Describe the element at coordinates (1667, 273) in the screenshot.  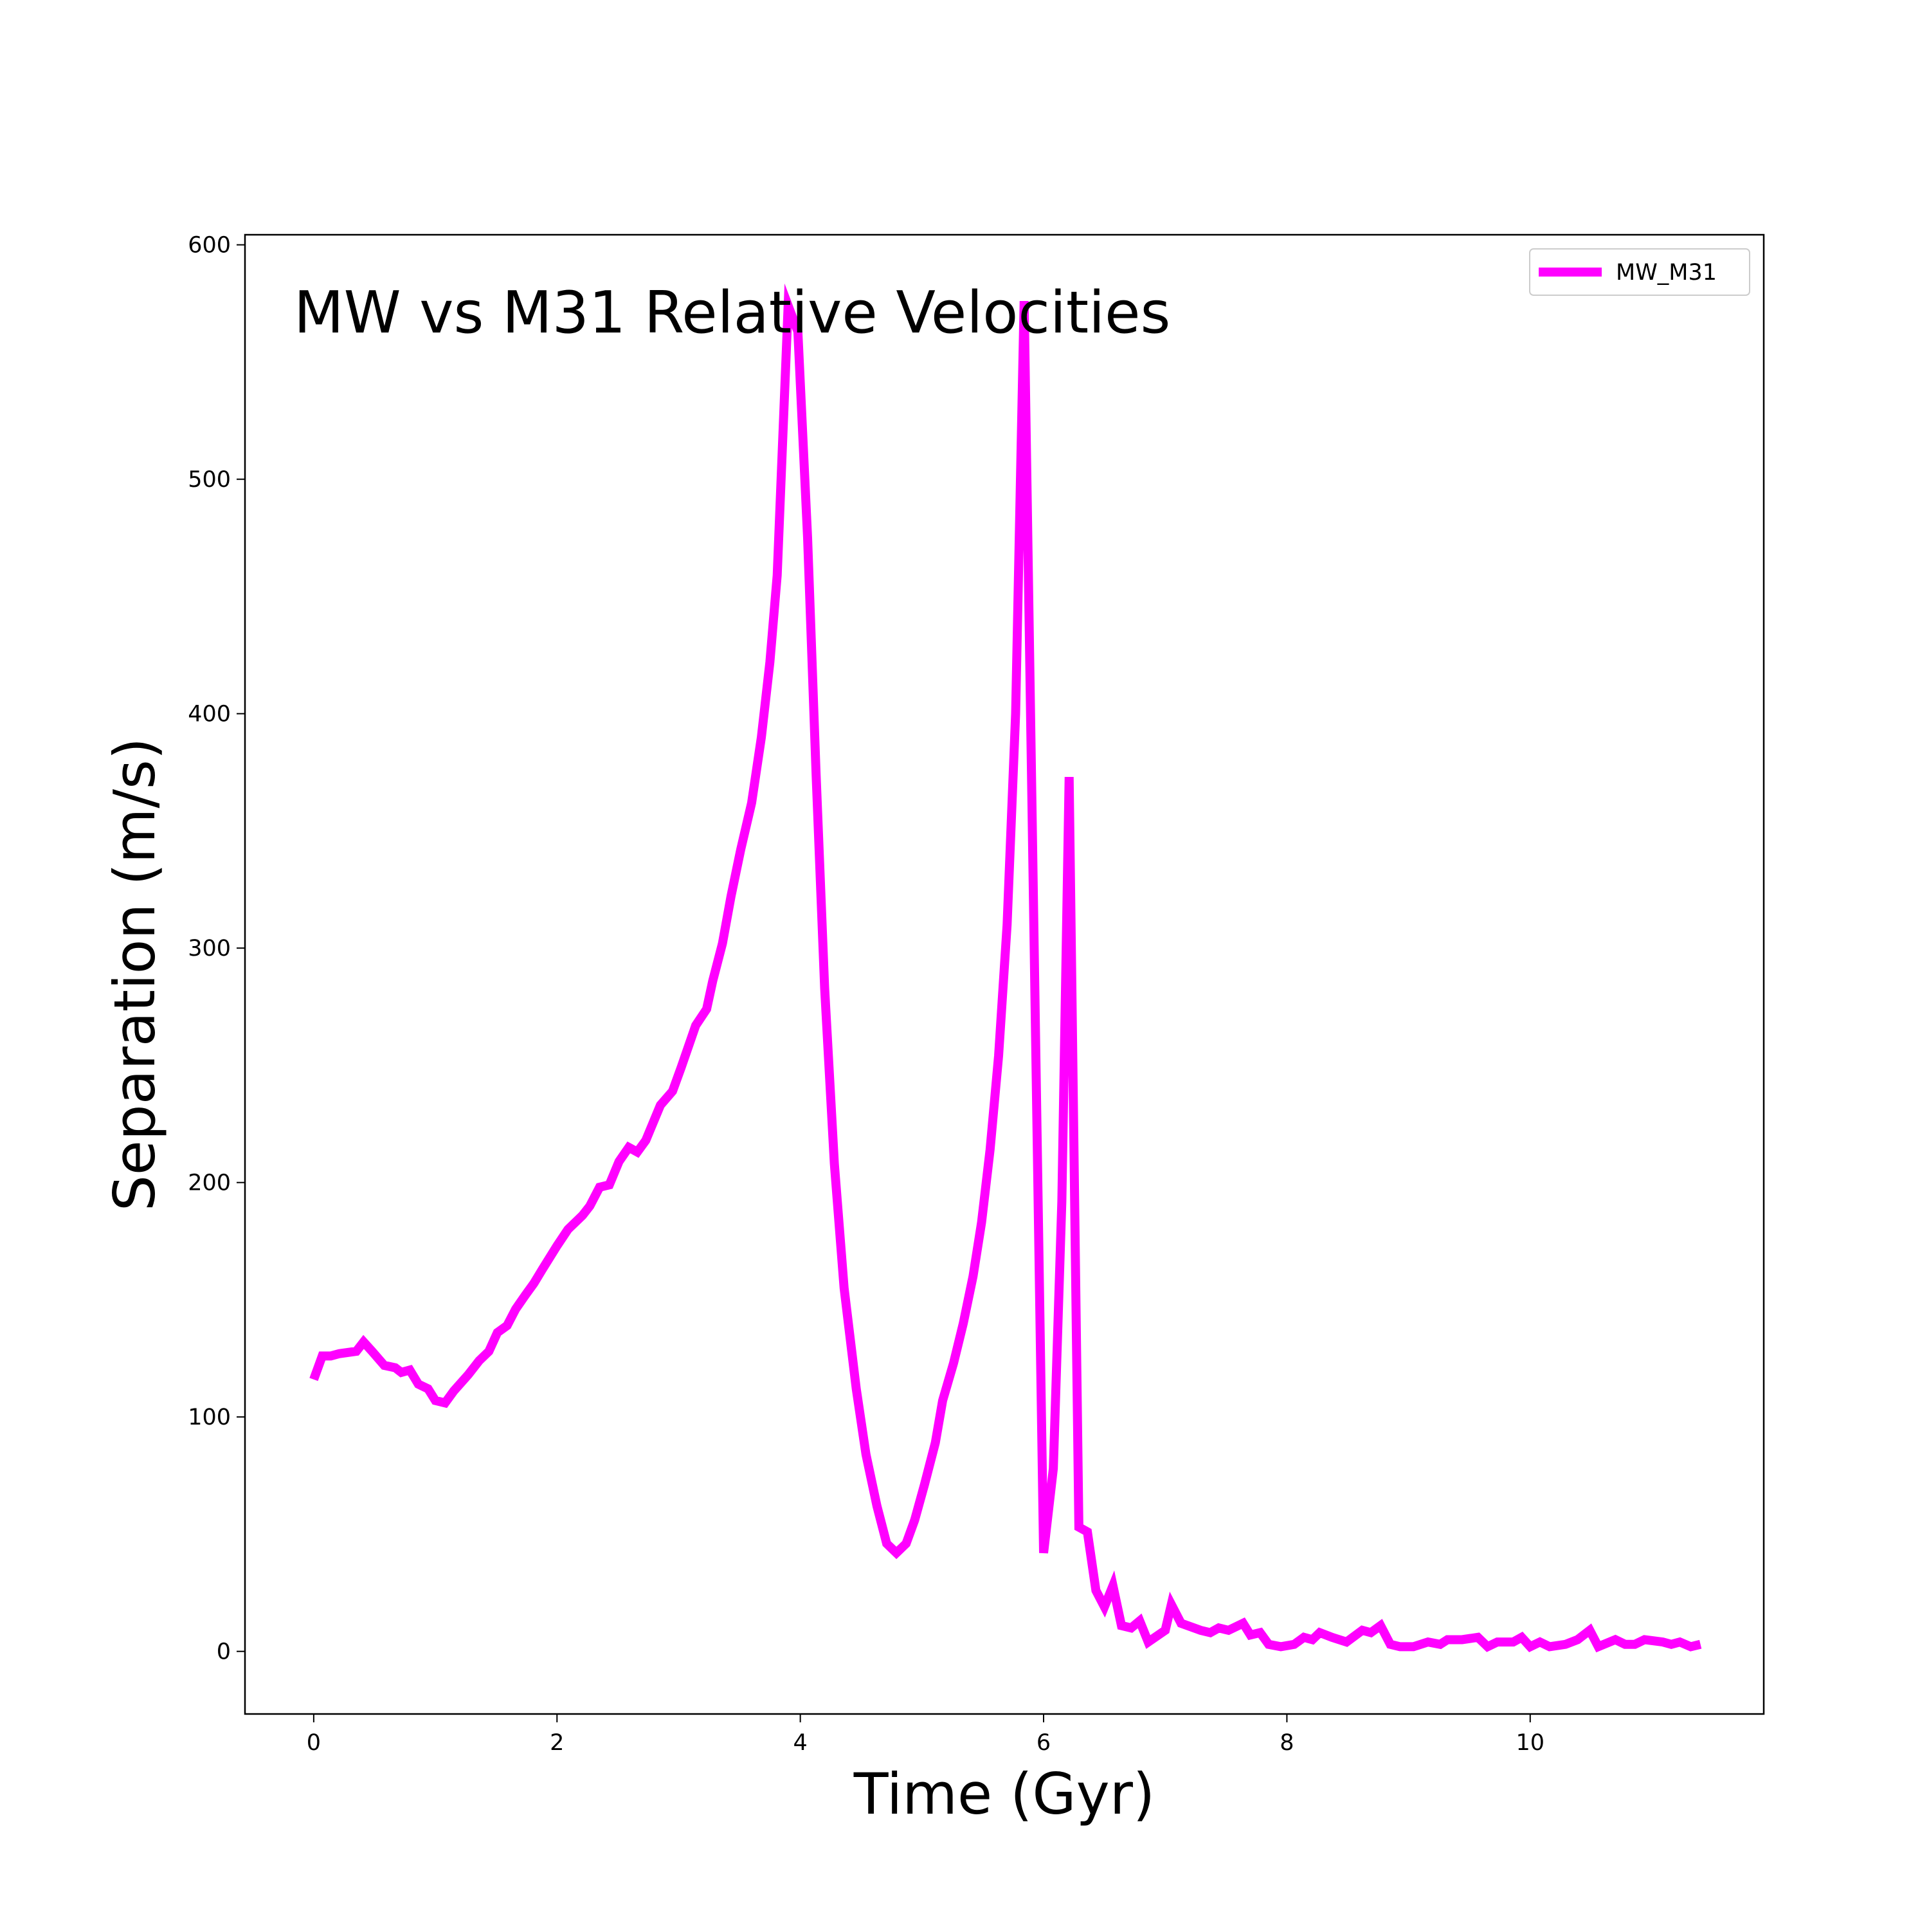
I see `legend-label: MW_M31` at that location.